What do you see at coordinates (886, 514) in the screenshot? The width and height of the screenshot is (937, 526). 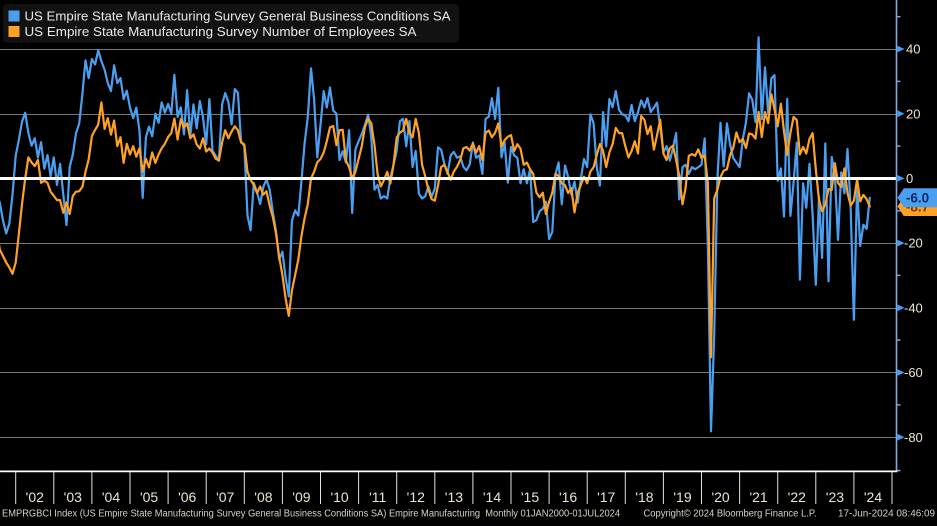 I see `svg-text: 17-Jun-2024 08:46:09` at bounding box center [886, 514].